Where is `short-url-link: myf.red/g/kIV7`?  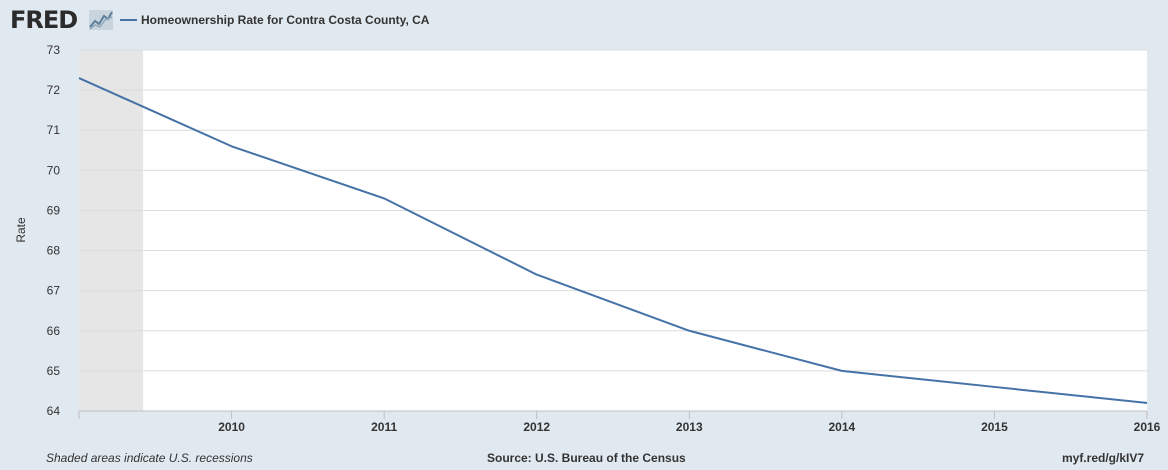
short-url-link: myf.red/g/kIV7 is located at coordinates (1102, 458).